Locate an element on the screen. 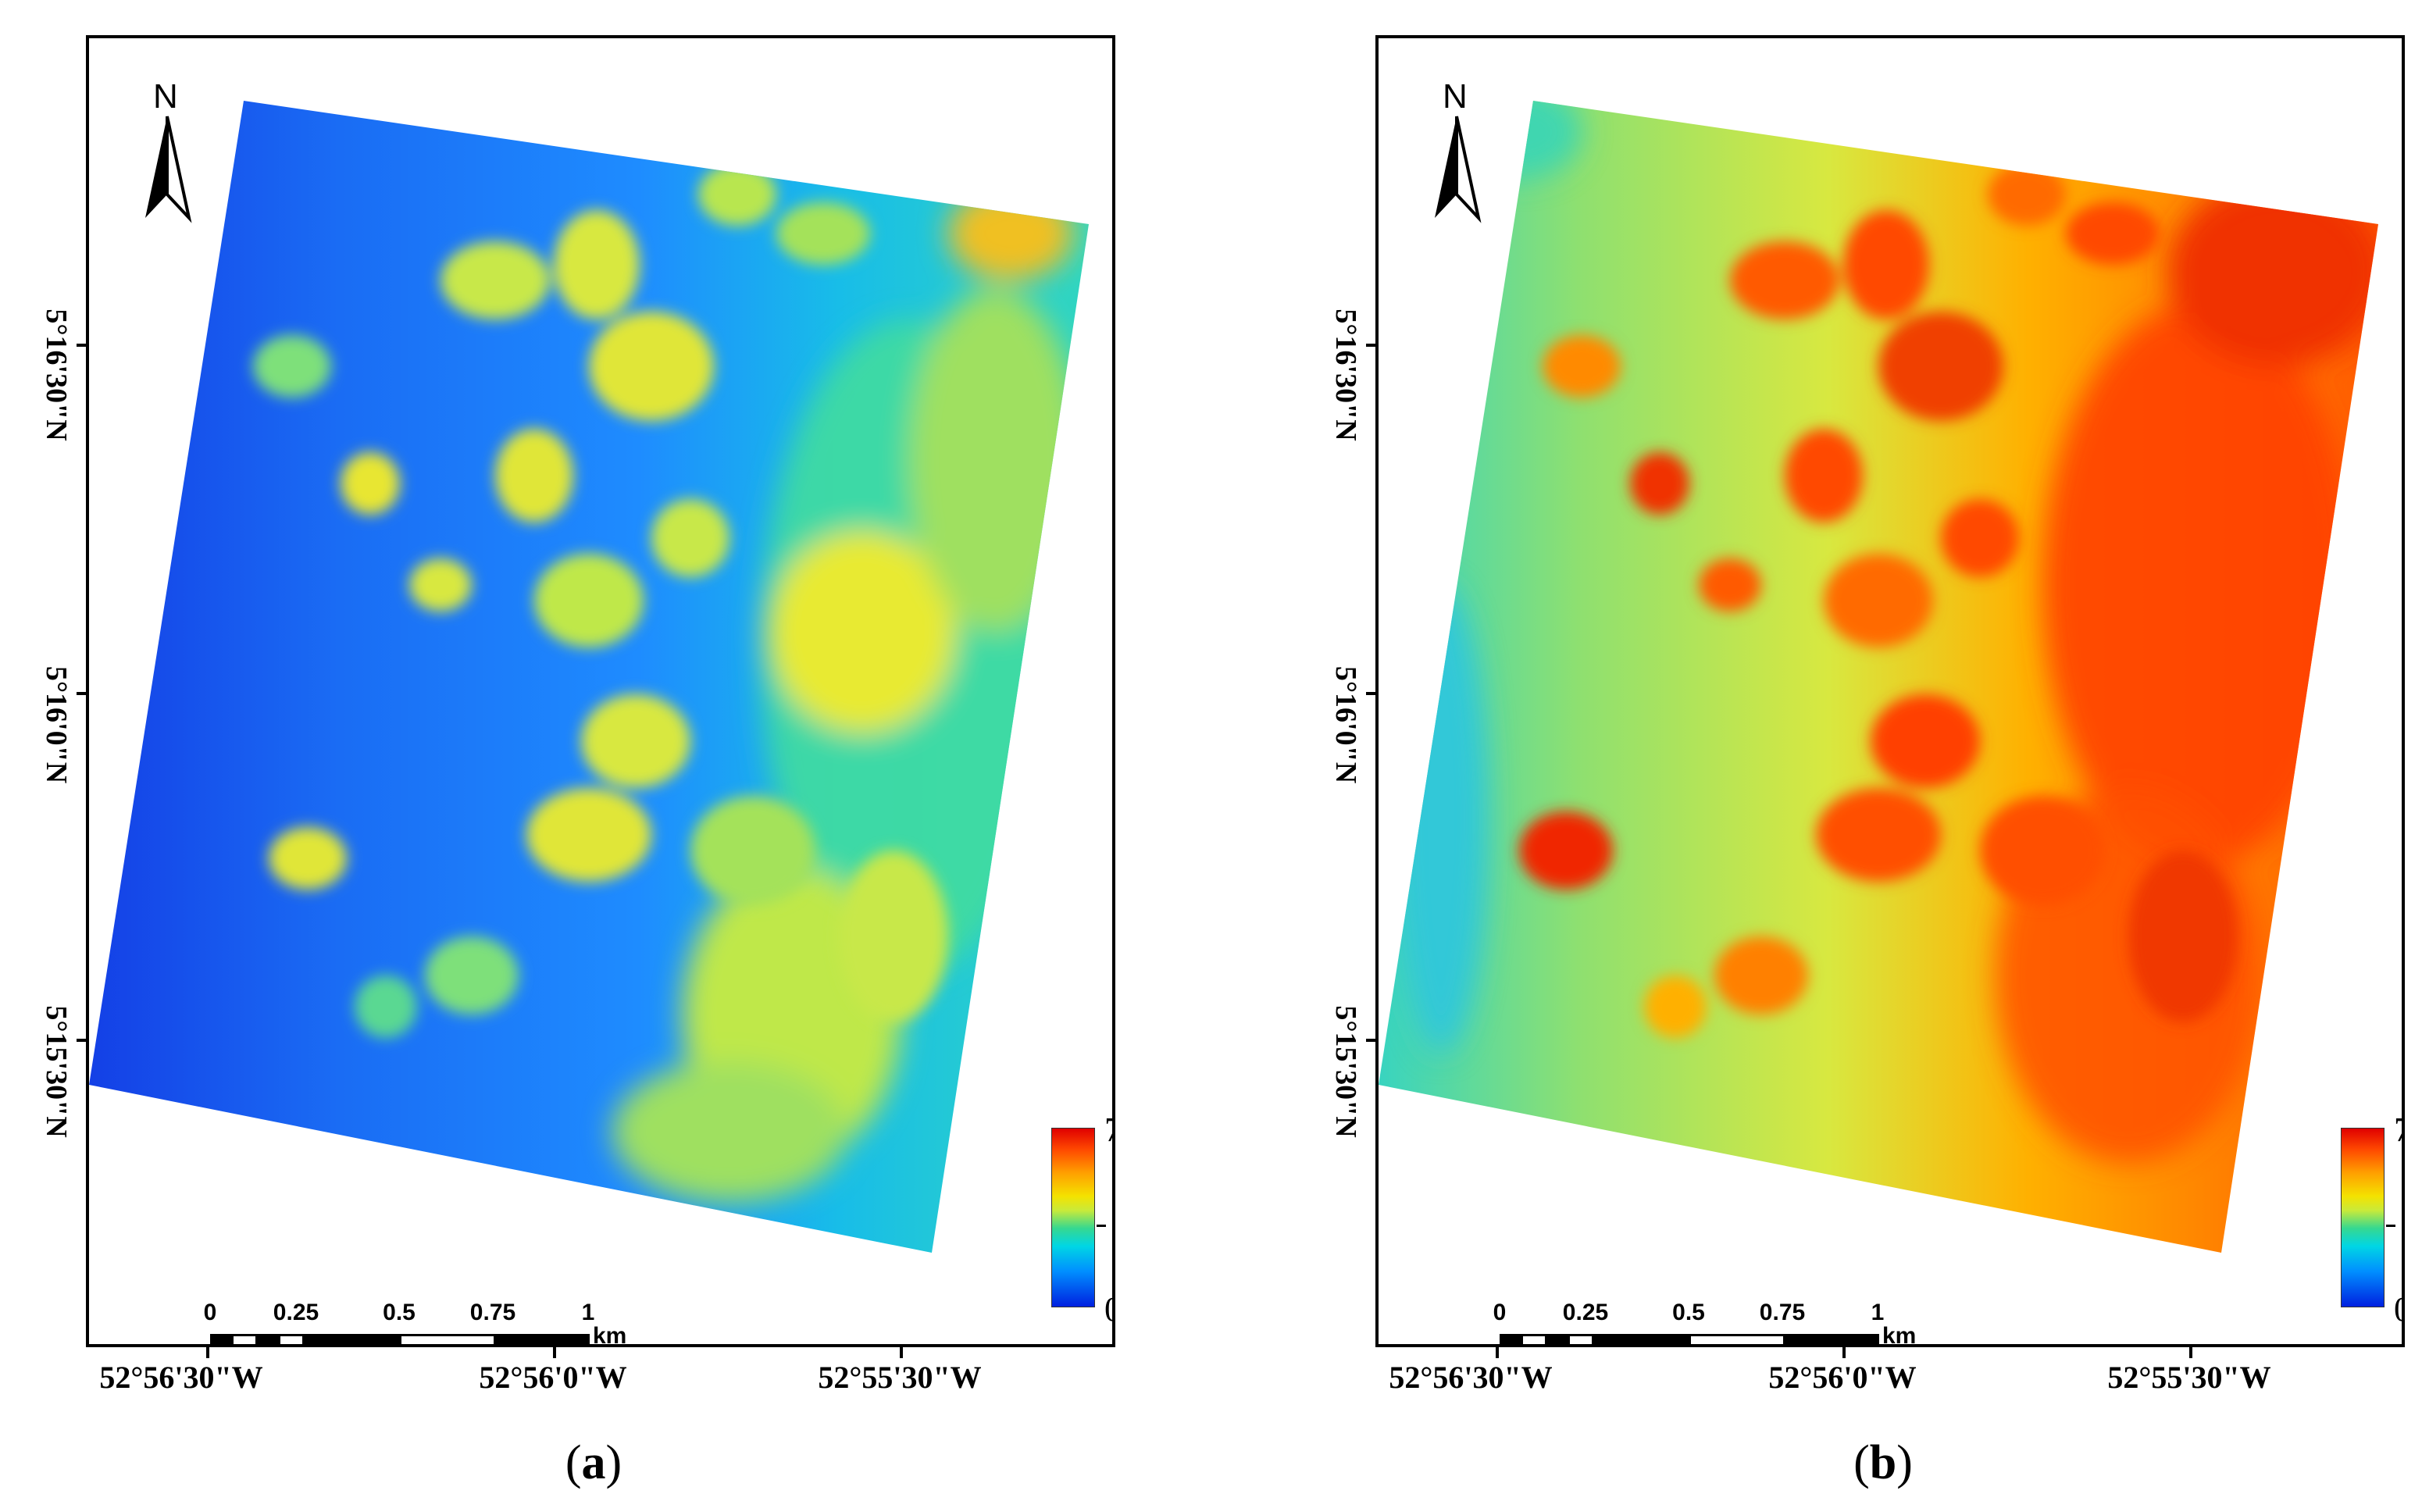  caption-letter: a is located at coordinates (593, 1462).